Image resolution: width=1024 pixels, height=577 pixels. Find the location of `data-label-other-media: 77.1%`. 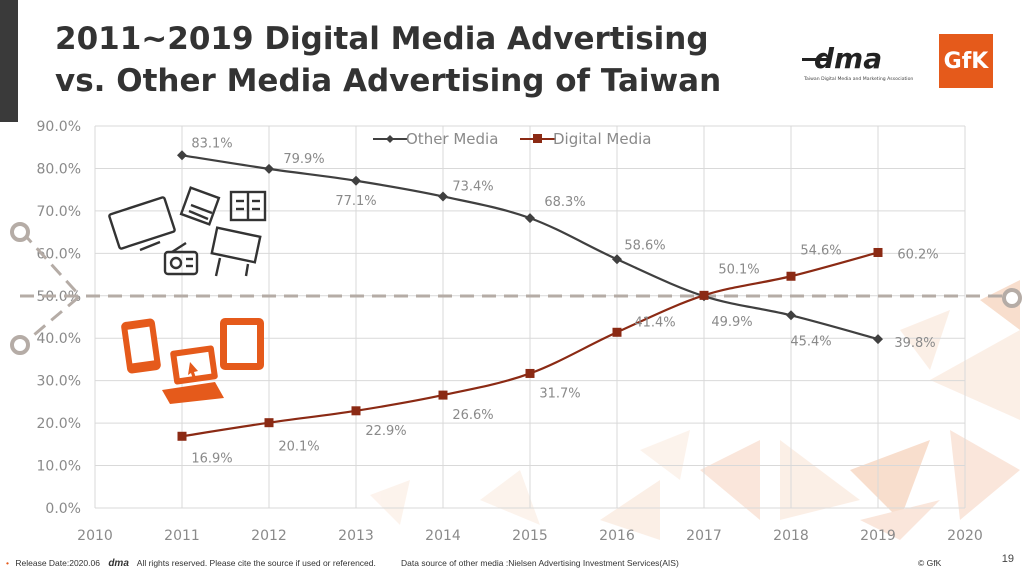

data-label-other-media: 77.1% is located at coordinates (355, 201).